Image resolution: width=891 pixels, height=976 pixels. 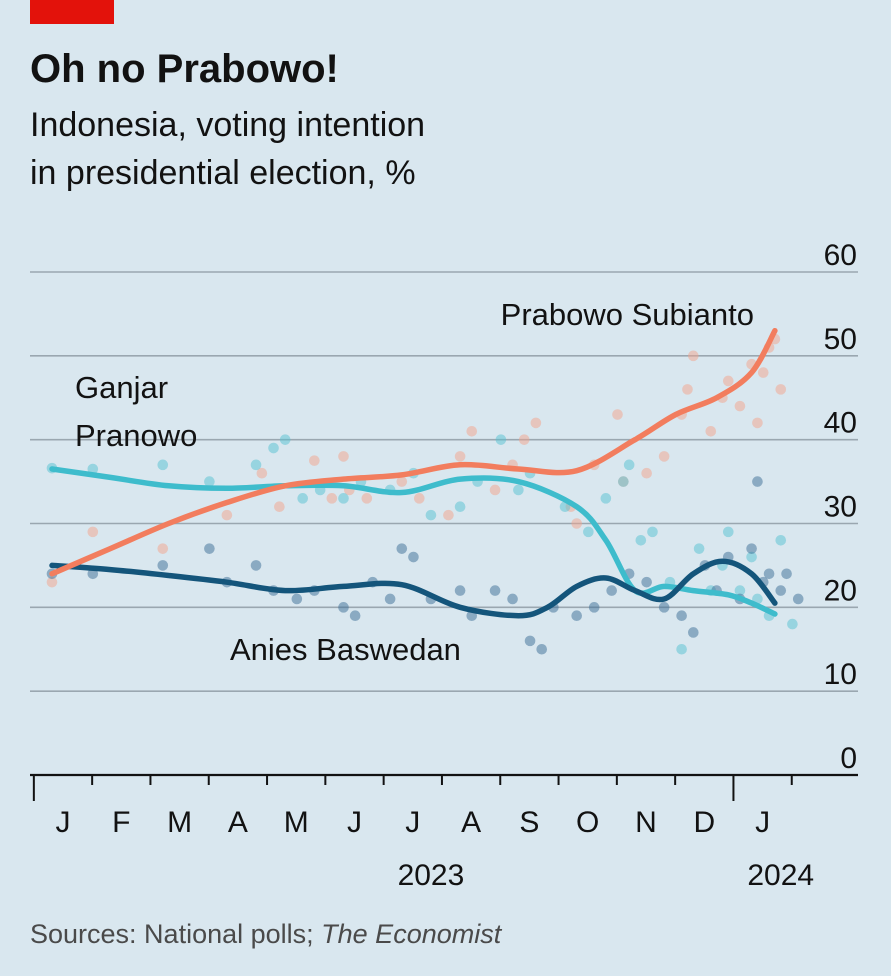 I want to click on y-tick-label-10: 10, so click(x=840, y=674).